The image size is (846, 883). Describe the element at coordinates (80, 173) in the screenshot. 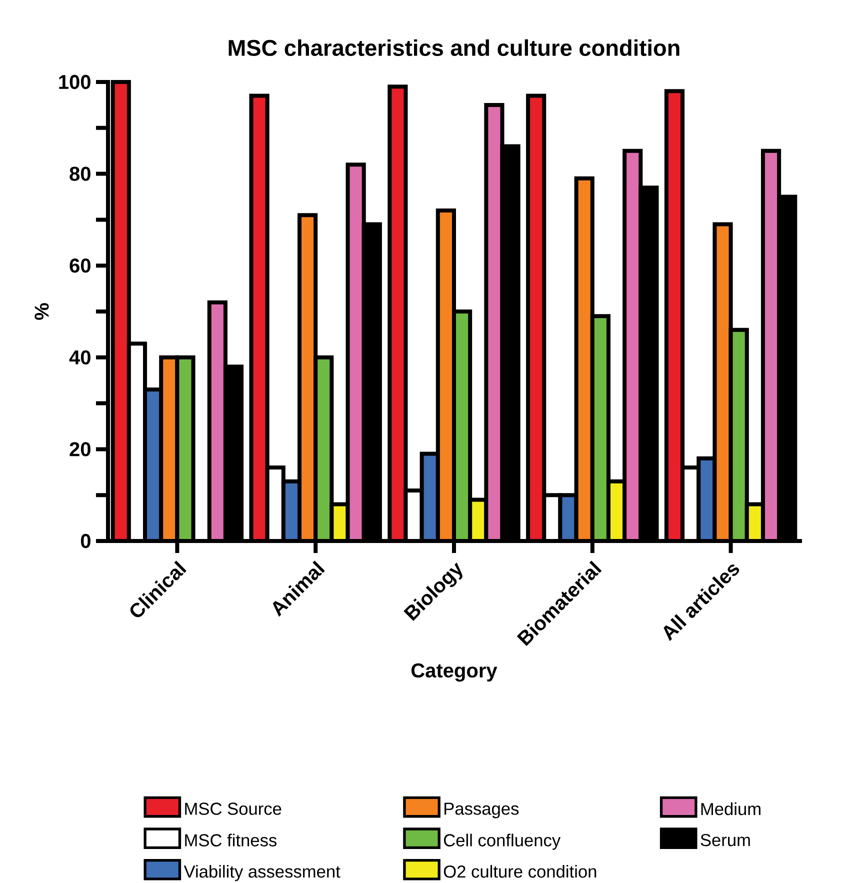

I see `y-tick-label: 80` at that location.